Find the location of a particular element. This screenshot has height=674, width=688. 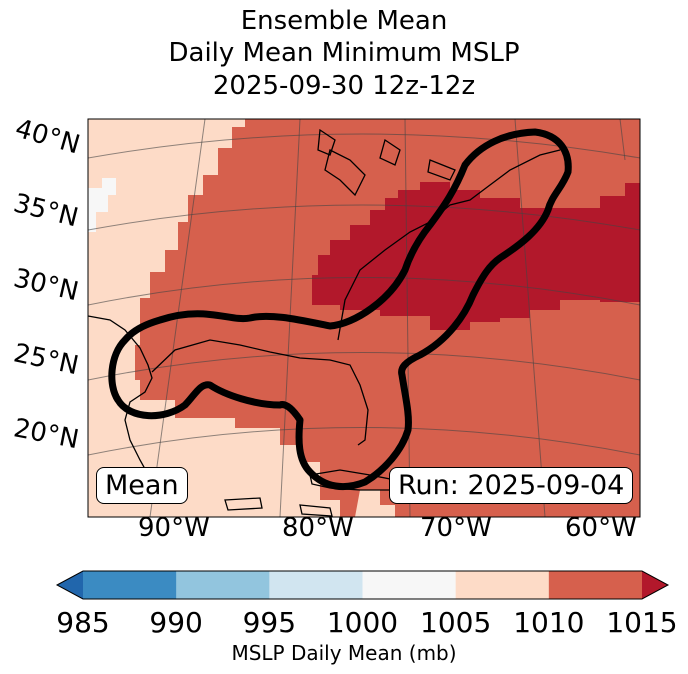

colorbar-over-triangle is located at coordinates (655, 585).